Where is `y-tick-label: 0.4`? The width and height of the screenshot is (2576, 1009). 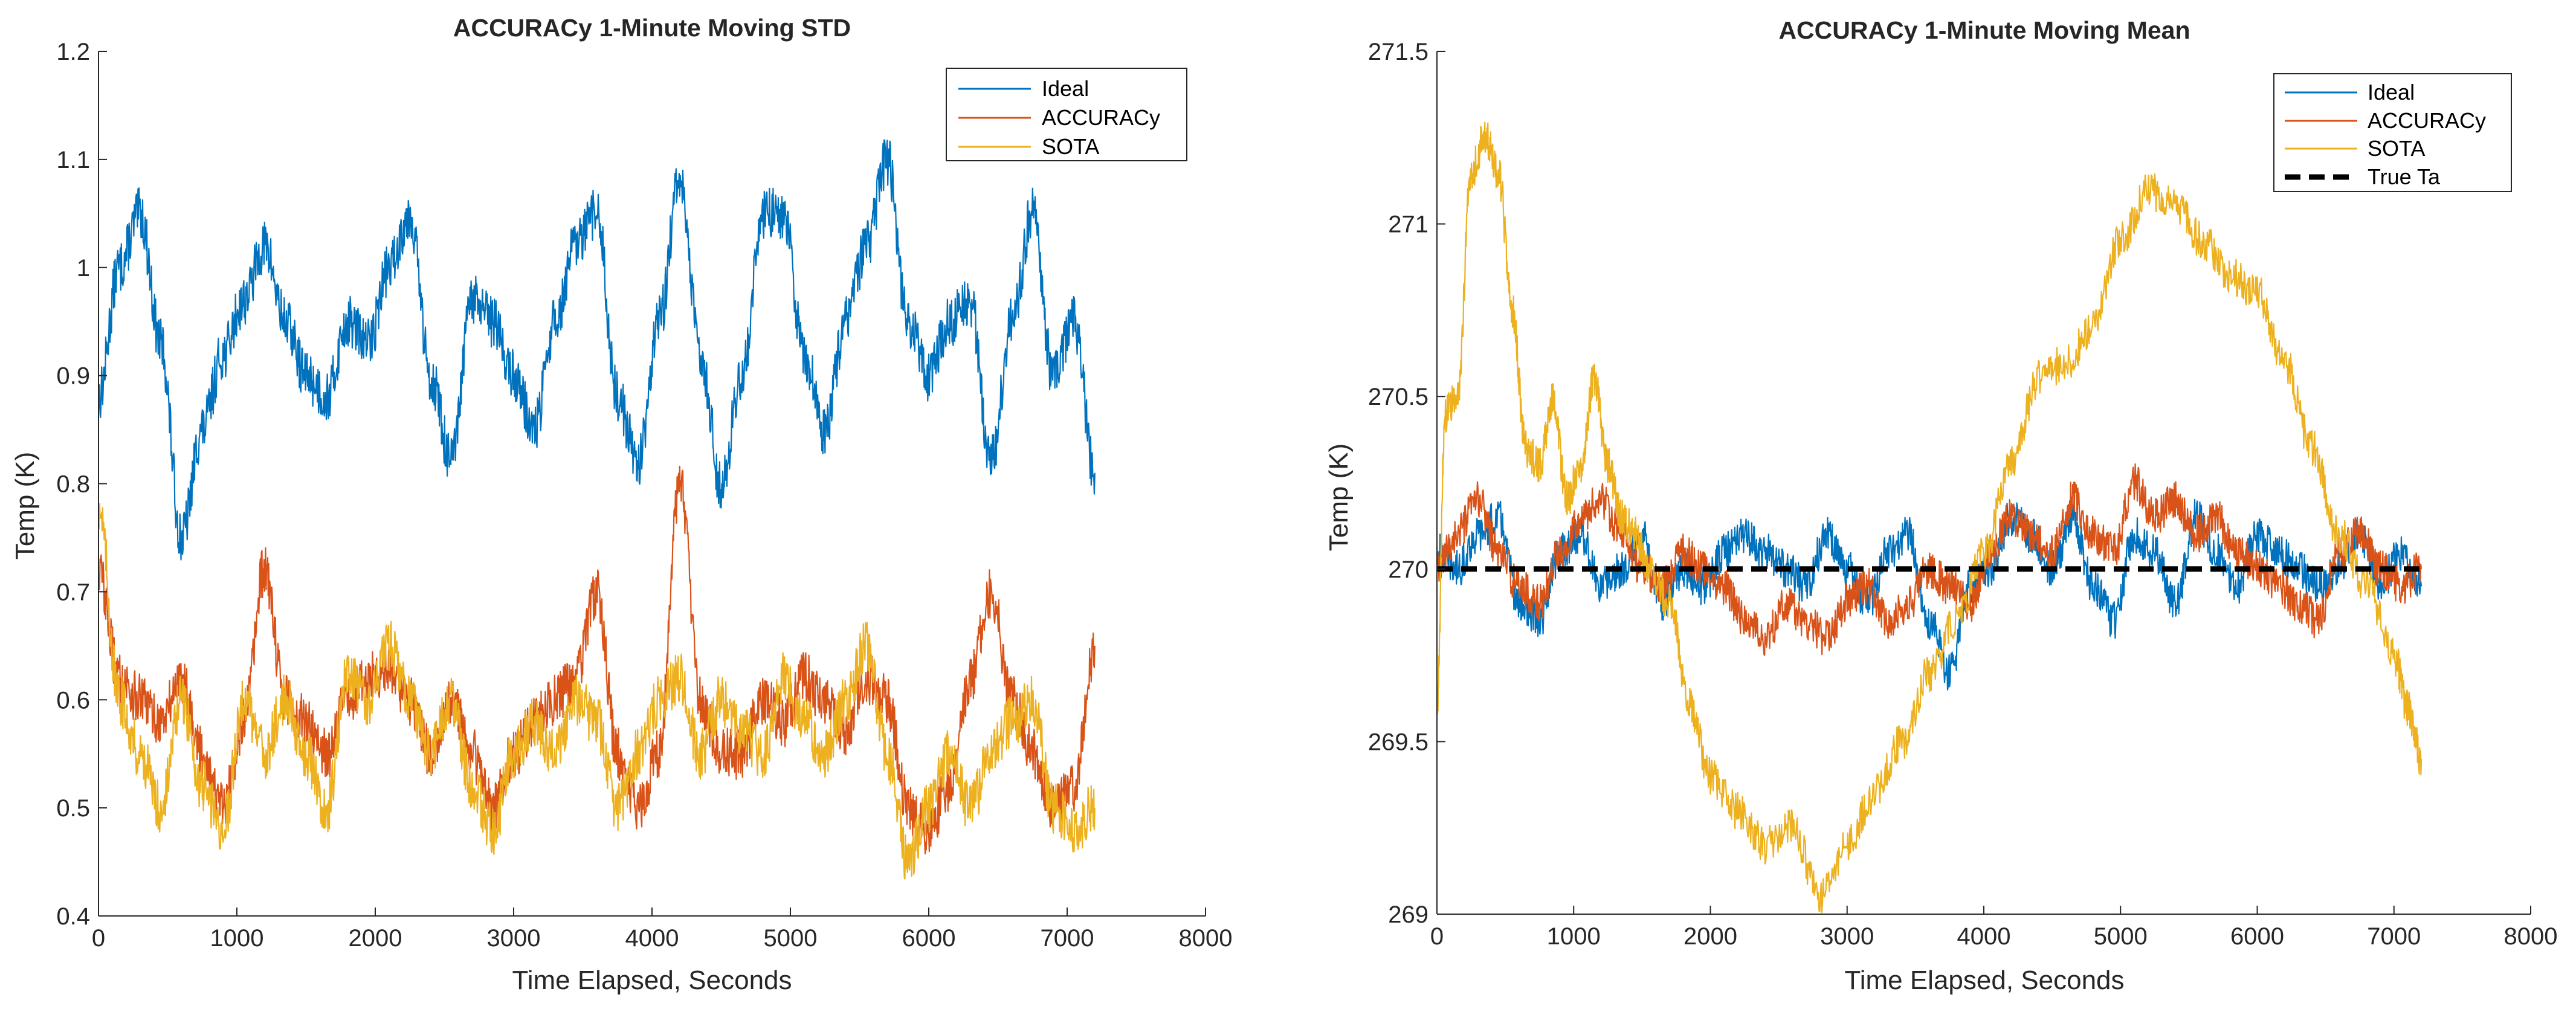 y-tick-label: 0.4 is located at coordinates (73, 916).